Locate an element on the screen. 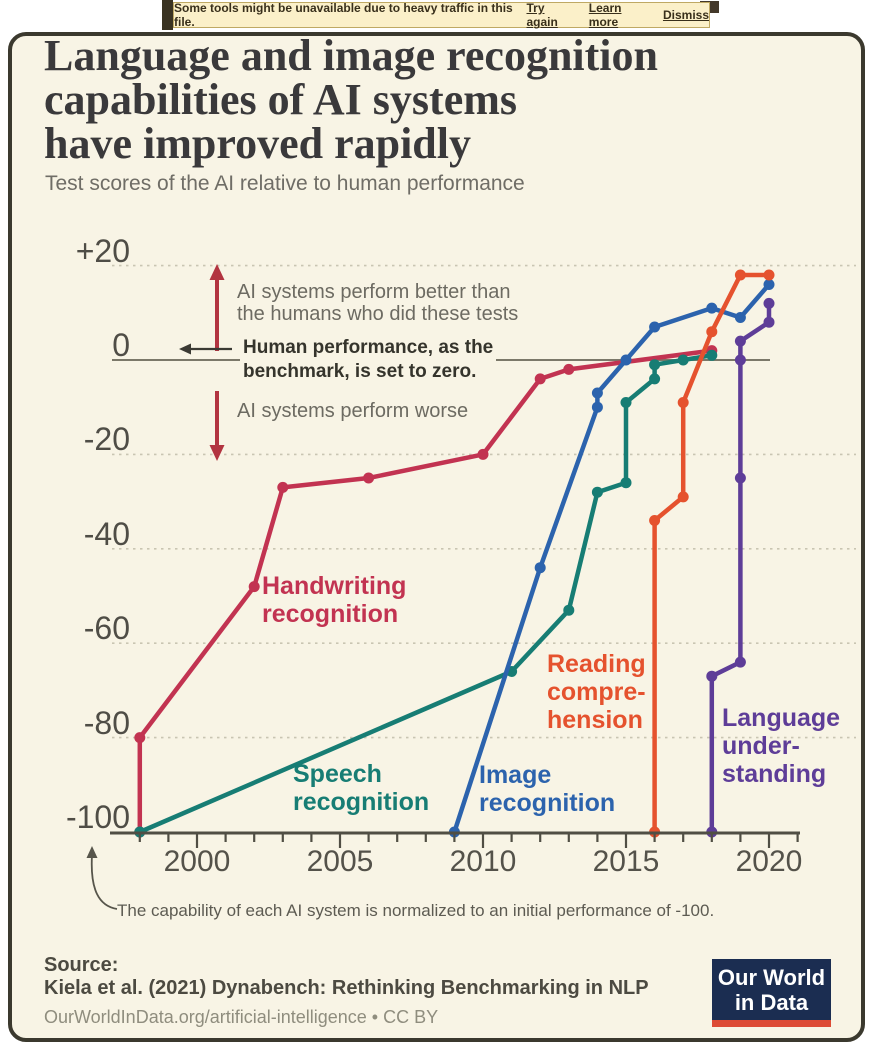 Image resolution: width=880 pixels, height=1052 pixels. y-tick-label: -40 is located at coordinates (106, 534).